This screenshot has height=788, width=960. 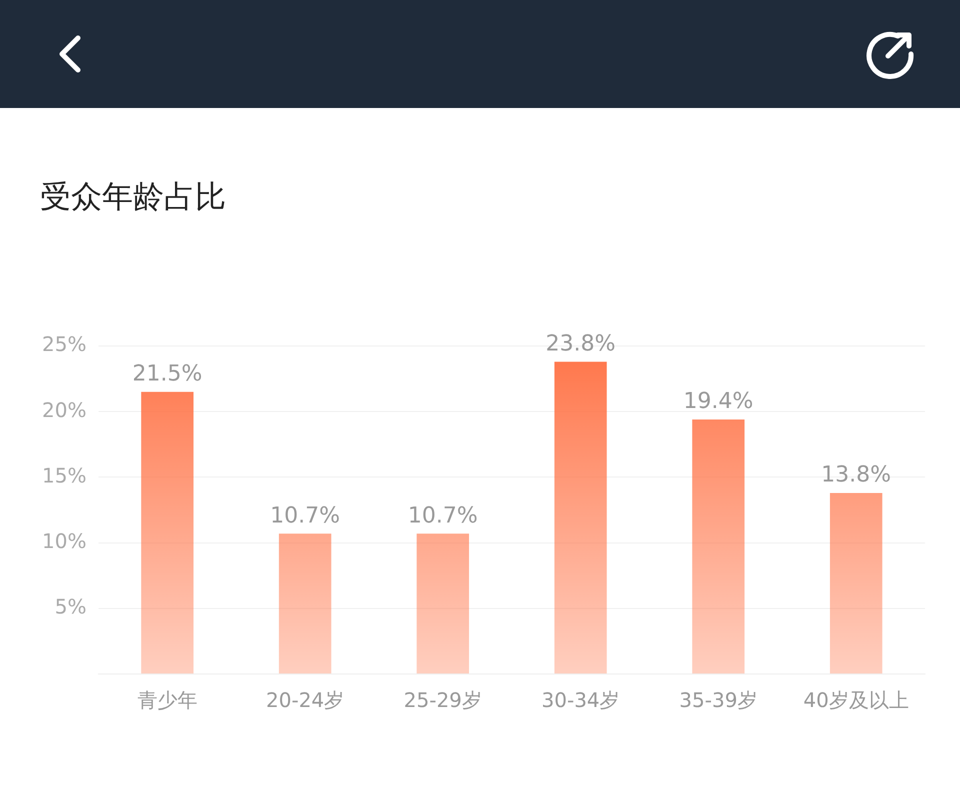 What do you see at coordinates (718, 401) in the screenshot?
I see `data-label: 19.4%` at bounding box center [718, 401].